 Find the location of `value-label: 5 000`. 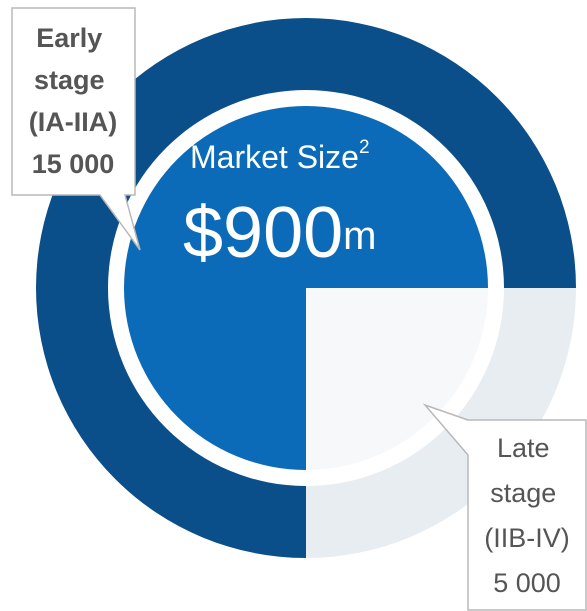

value-label: 5 000 is located at coordinates (527, 583).